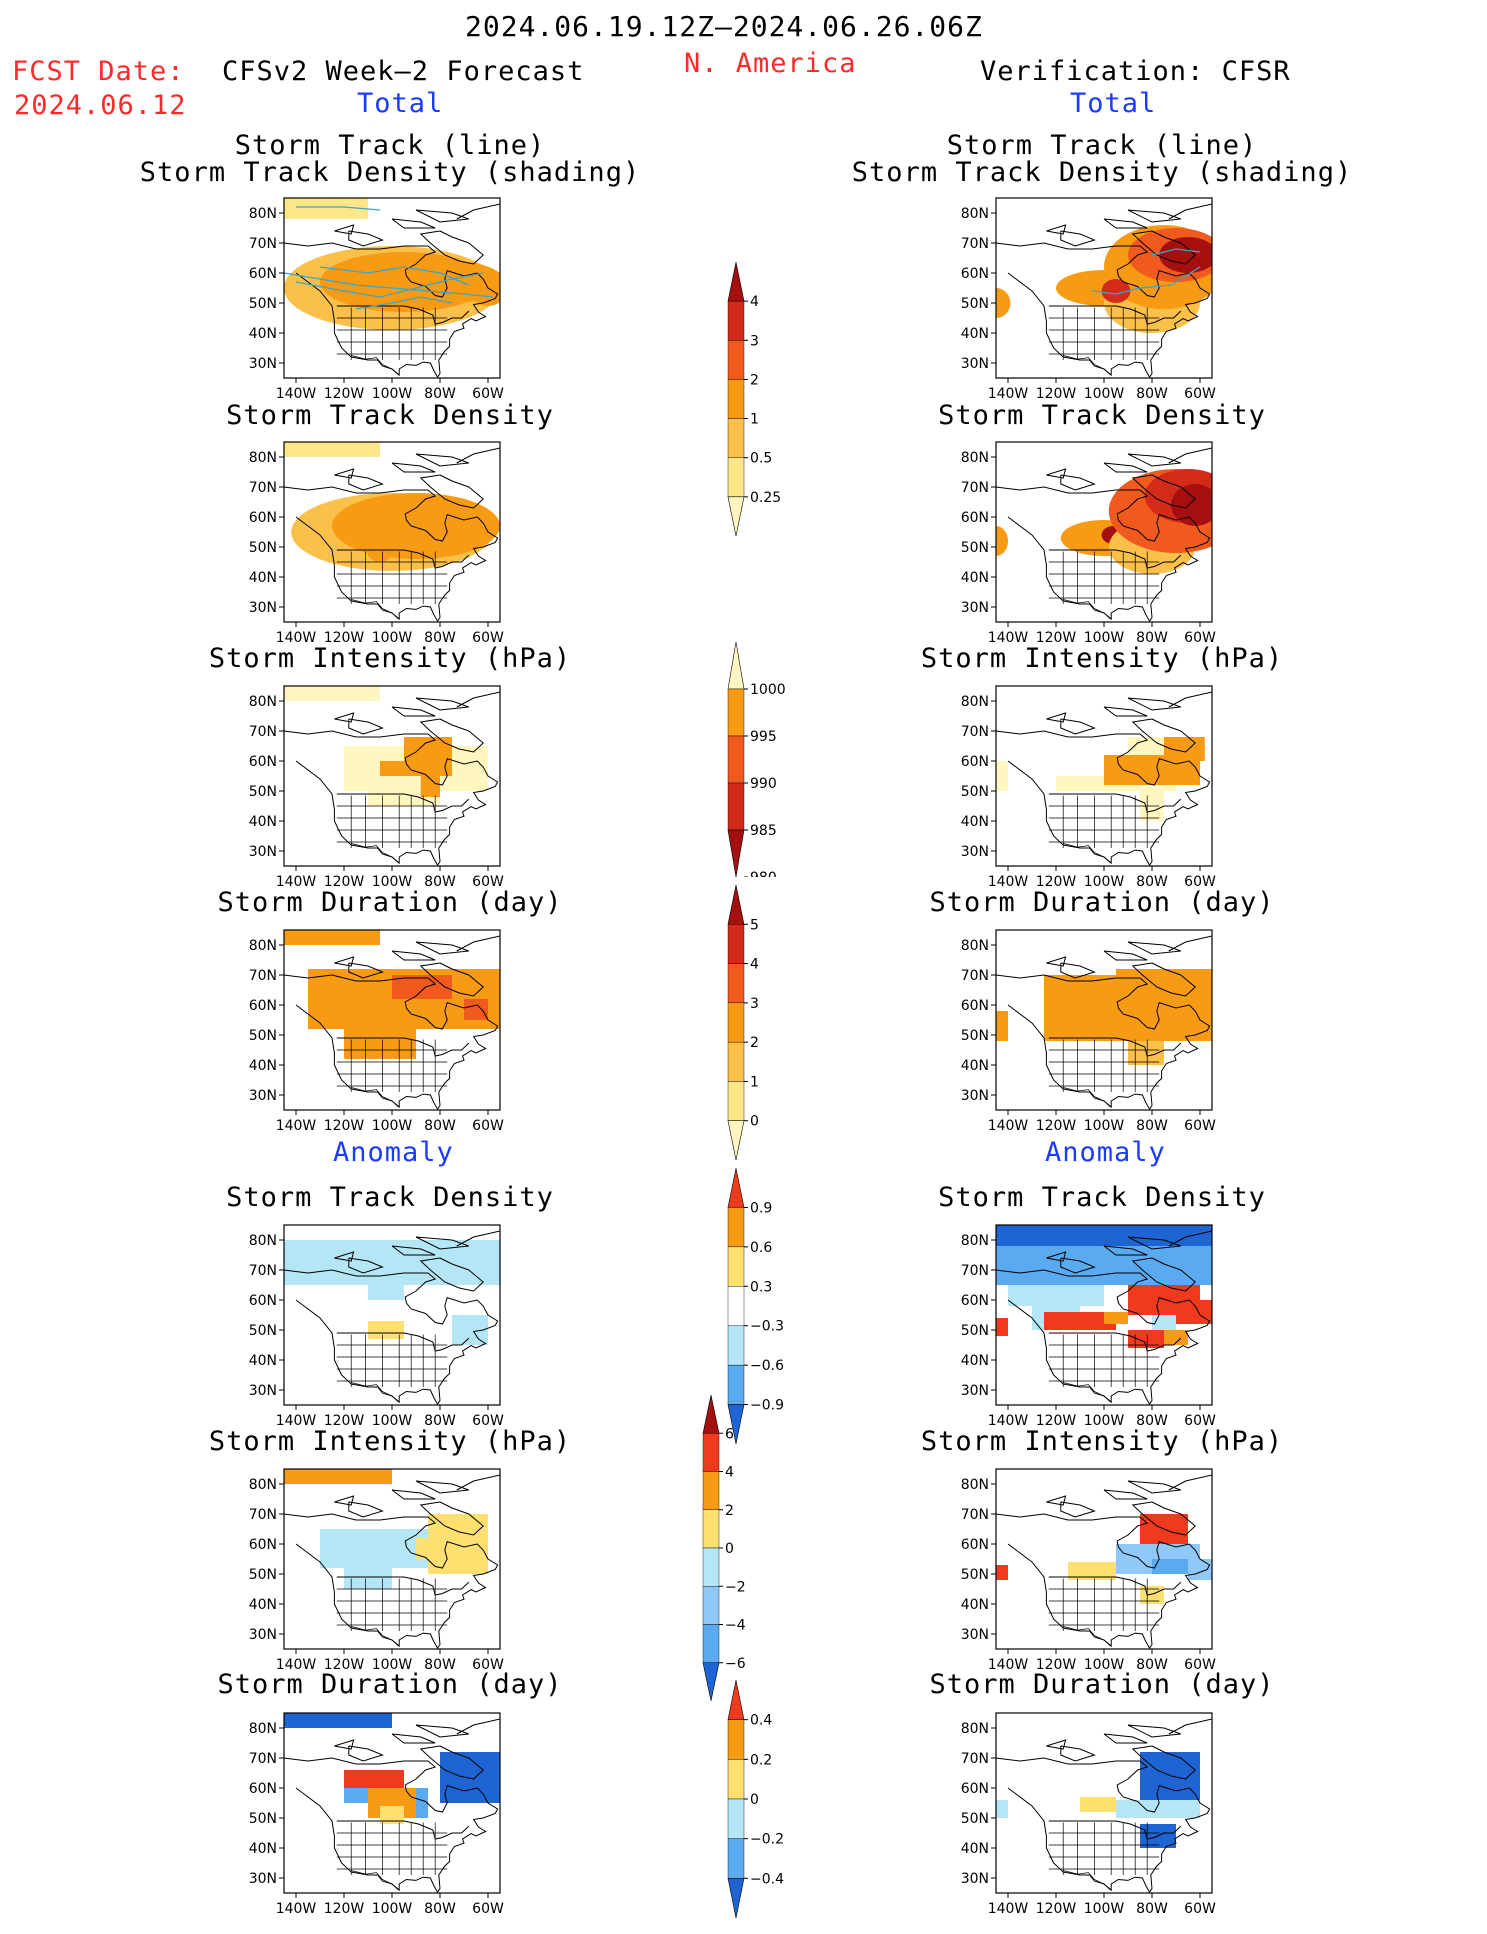  What do you see at coordinates (761, 1287) in the screenshot?
I see `svg-text: 0.3` at bounding box center [761, 1287].